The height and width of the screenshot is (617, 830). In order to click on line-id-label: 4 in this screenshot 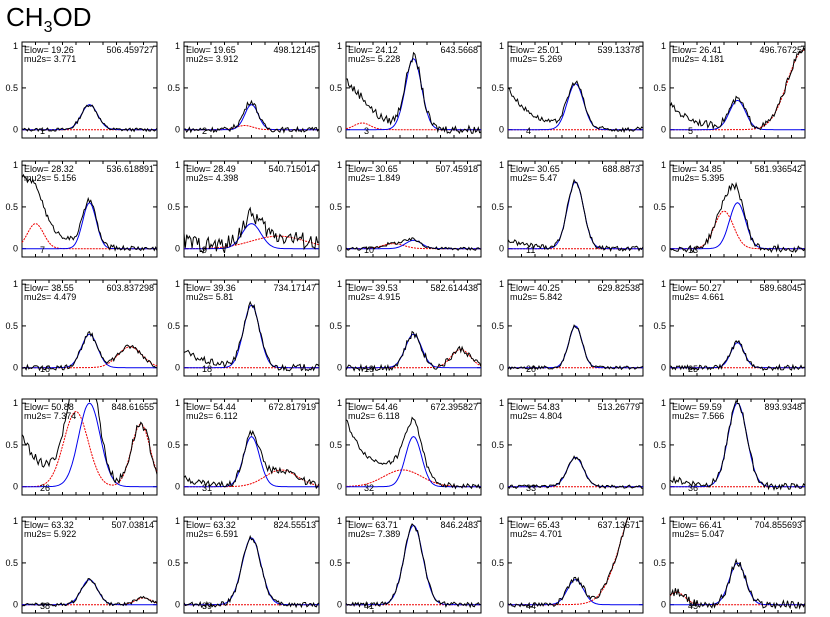, I will do `click(528, 131)`.